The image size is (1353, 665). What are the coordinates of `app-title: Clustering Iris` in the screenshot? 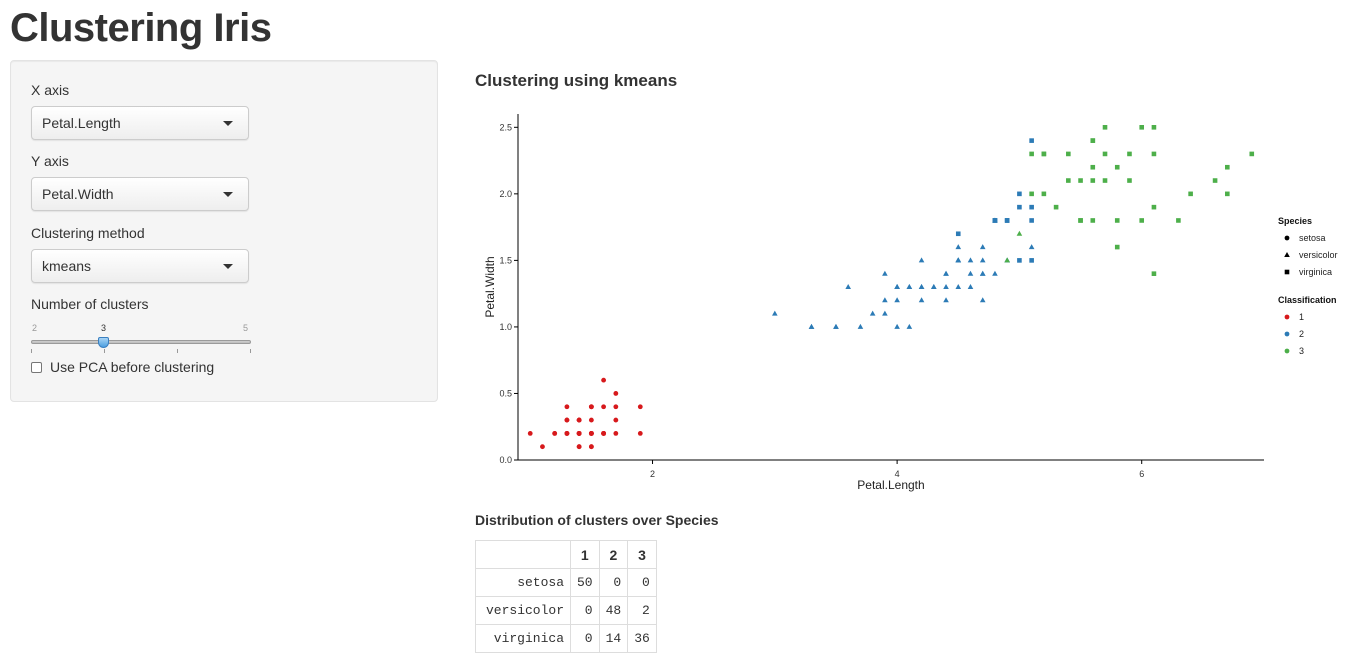 It's located at (141, 28).